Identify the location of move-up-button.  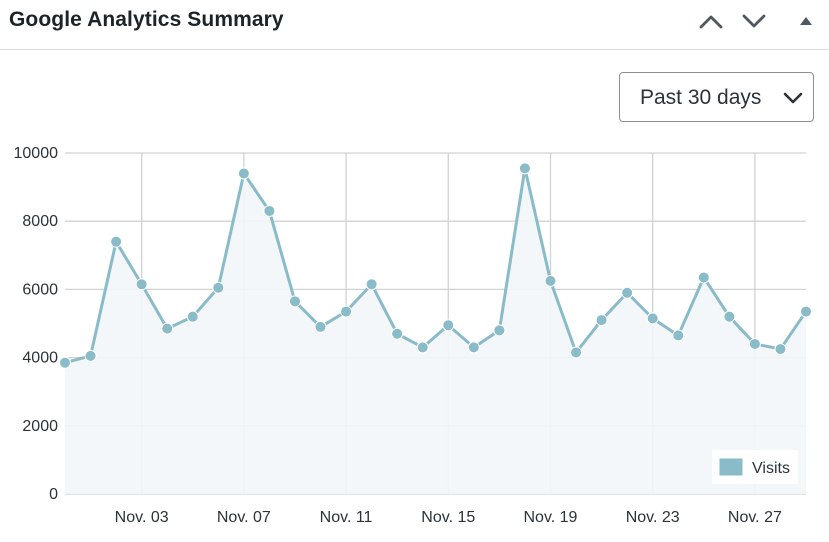
(711, 21).